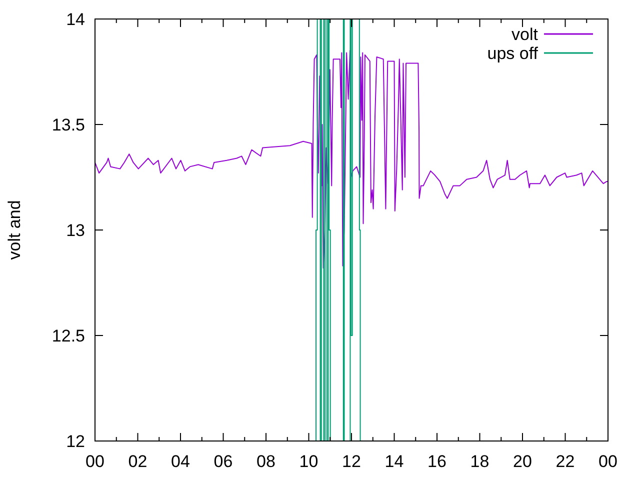 The image size is (640, 480). What do you see at coordinates (14, 230) in the screenshot?
I see `y-axis-title: volt and` at bounding box center [14, 230].